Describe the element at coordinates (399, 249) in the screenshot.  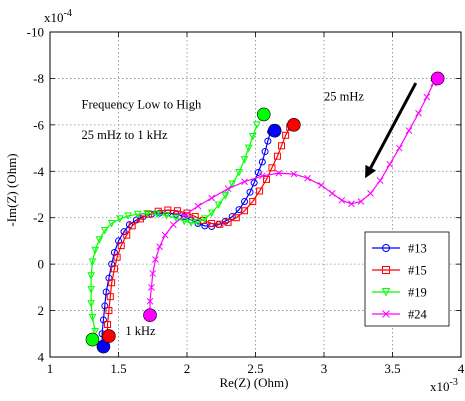
I see `legend-item: #13` at that location.